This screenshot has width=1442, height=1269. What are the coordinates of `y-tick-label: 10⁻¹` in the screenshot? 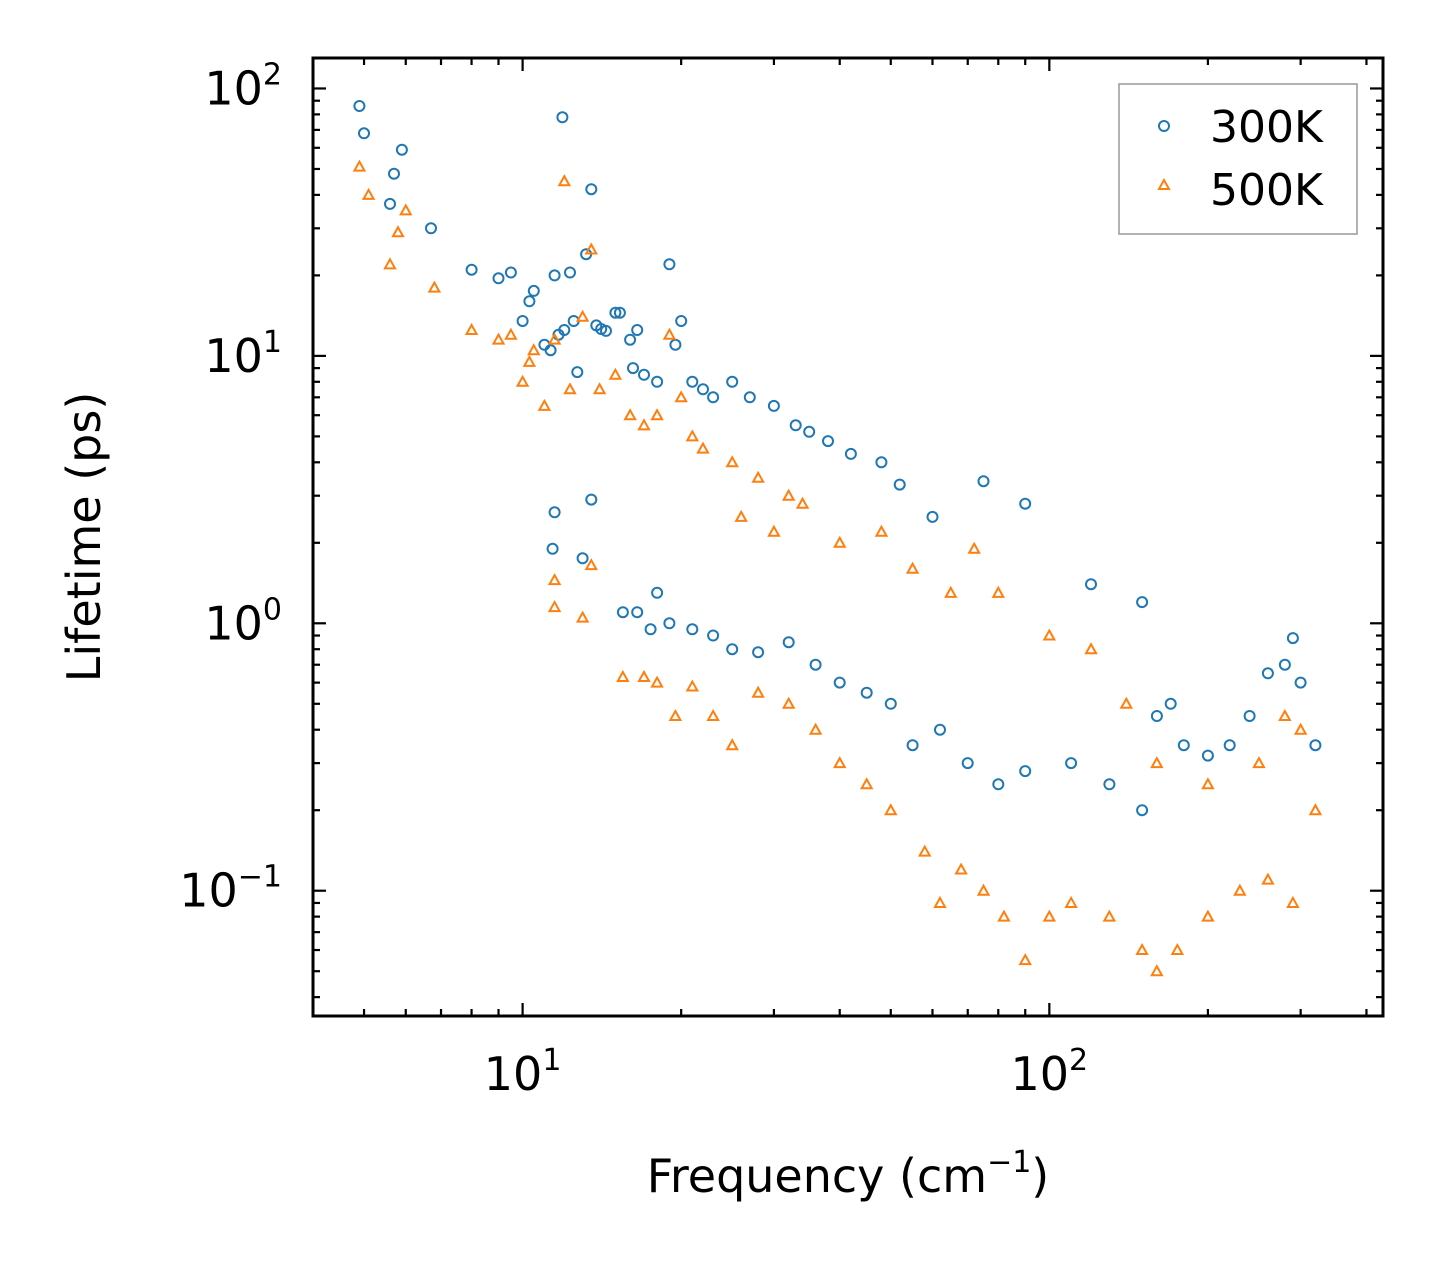 It's located at (230, 889).